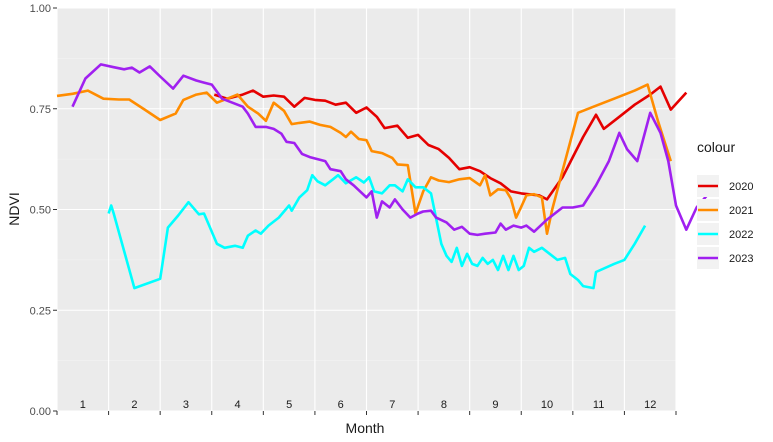 The image size is (773, 442). I want to click on legend-label: 2022, so click(741, 235).